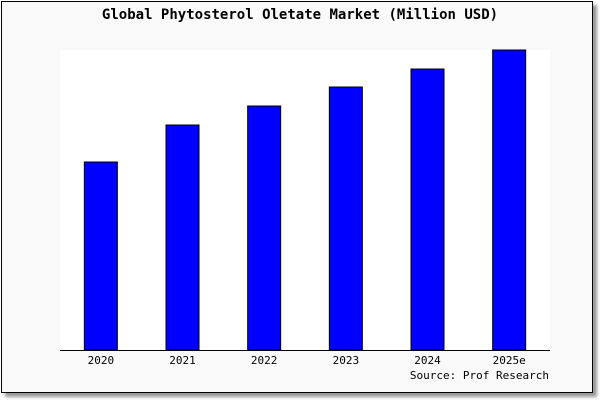 The image size is (600, 400). Describe the element at coordinates (509, 200) in the screenshot. I see `bar-2025e` at that location.